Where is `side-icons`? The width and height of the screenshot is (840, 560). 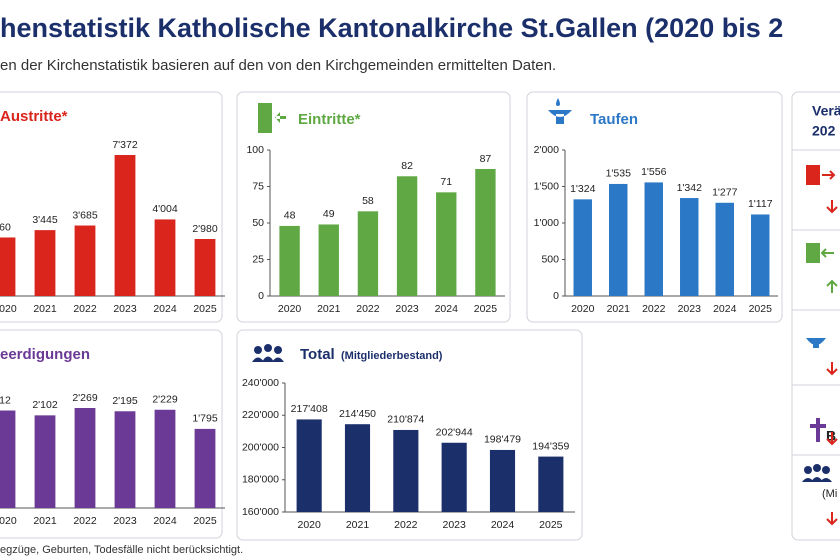 side-icons is located at coordinates (819, 323).